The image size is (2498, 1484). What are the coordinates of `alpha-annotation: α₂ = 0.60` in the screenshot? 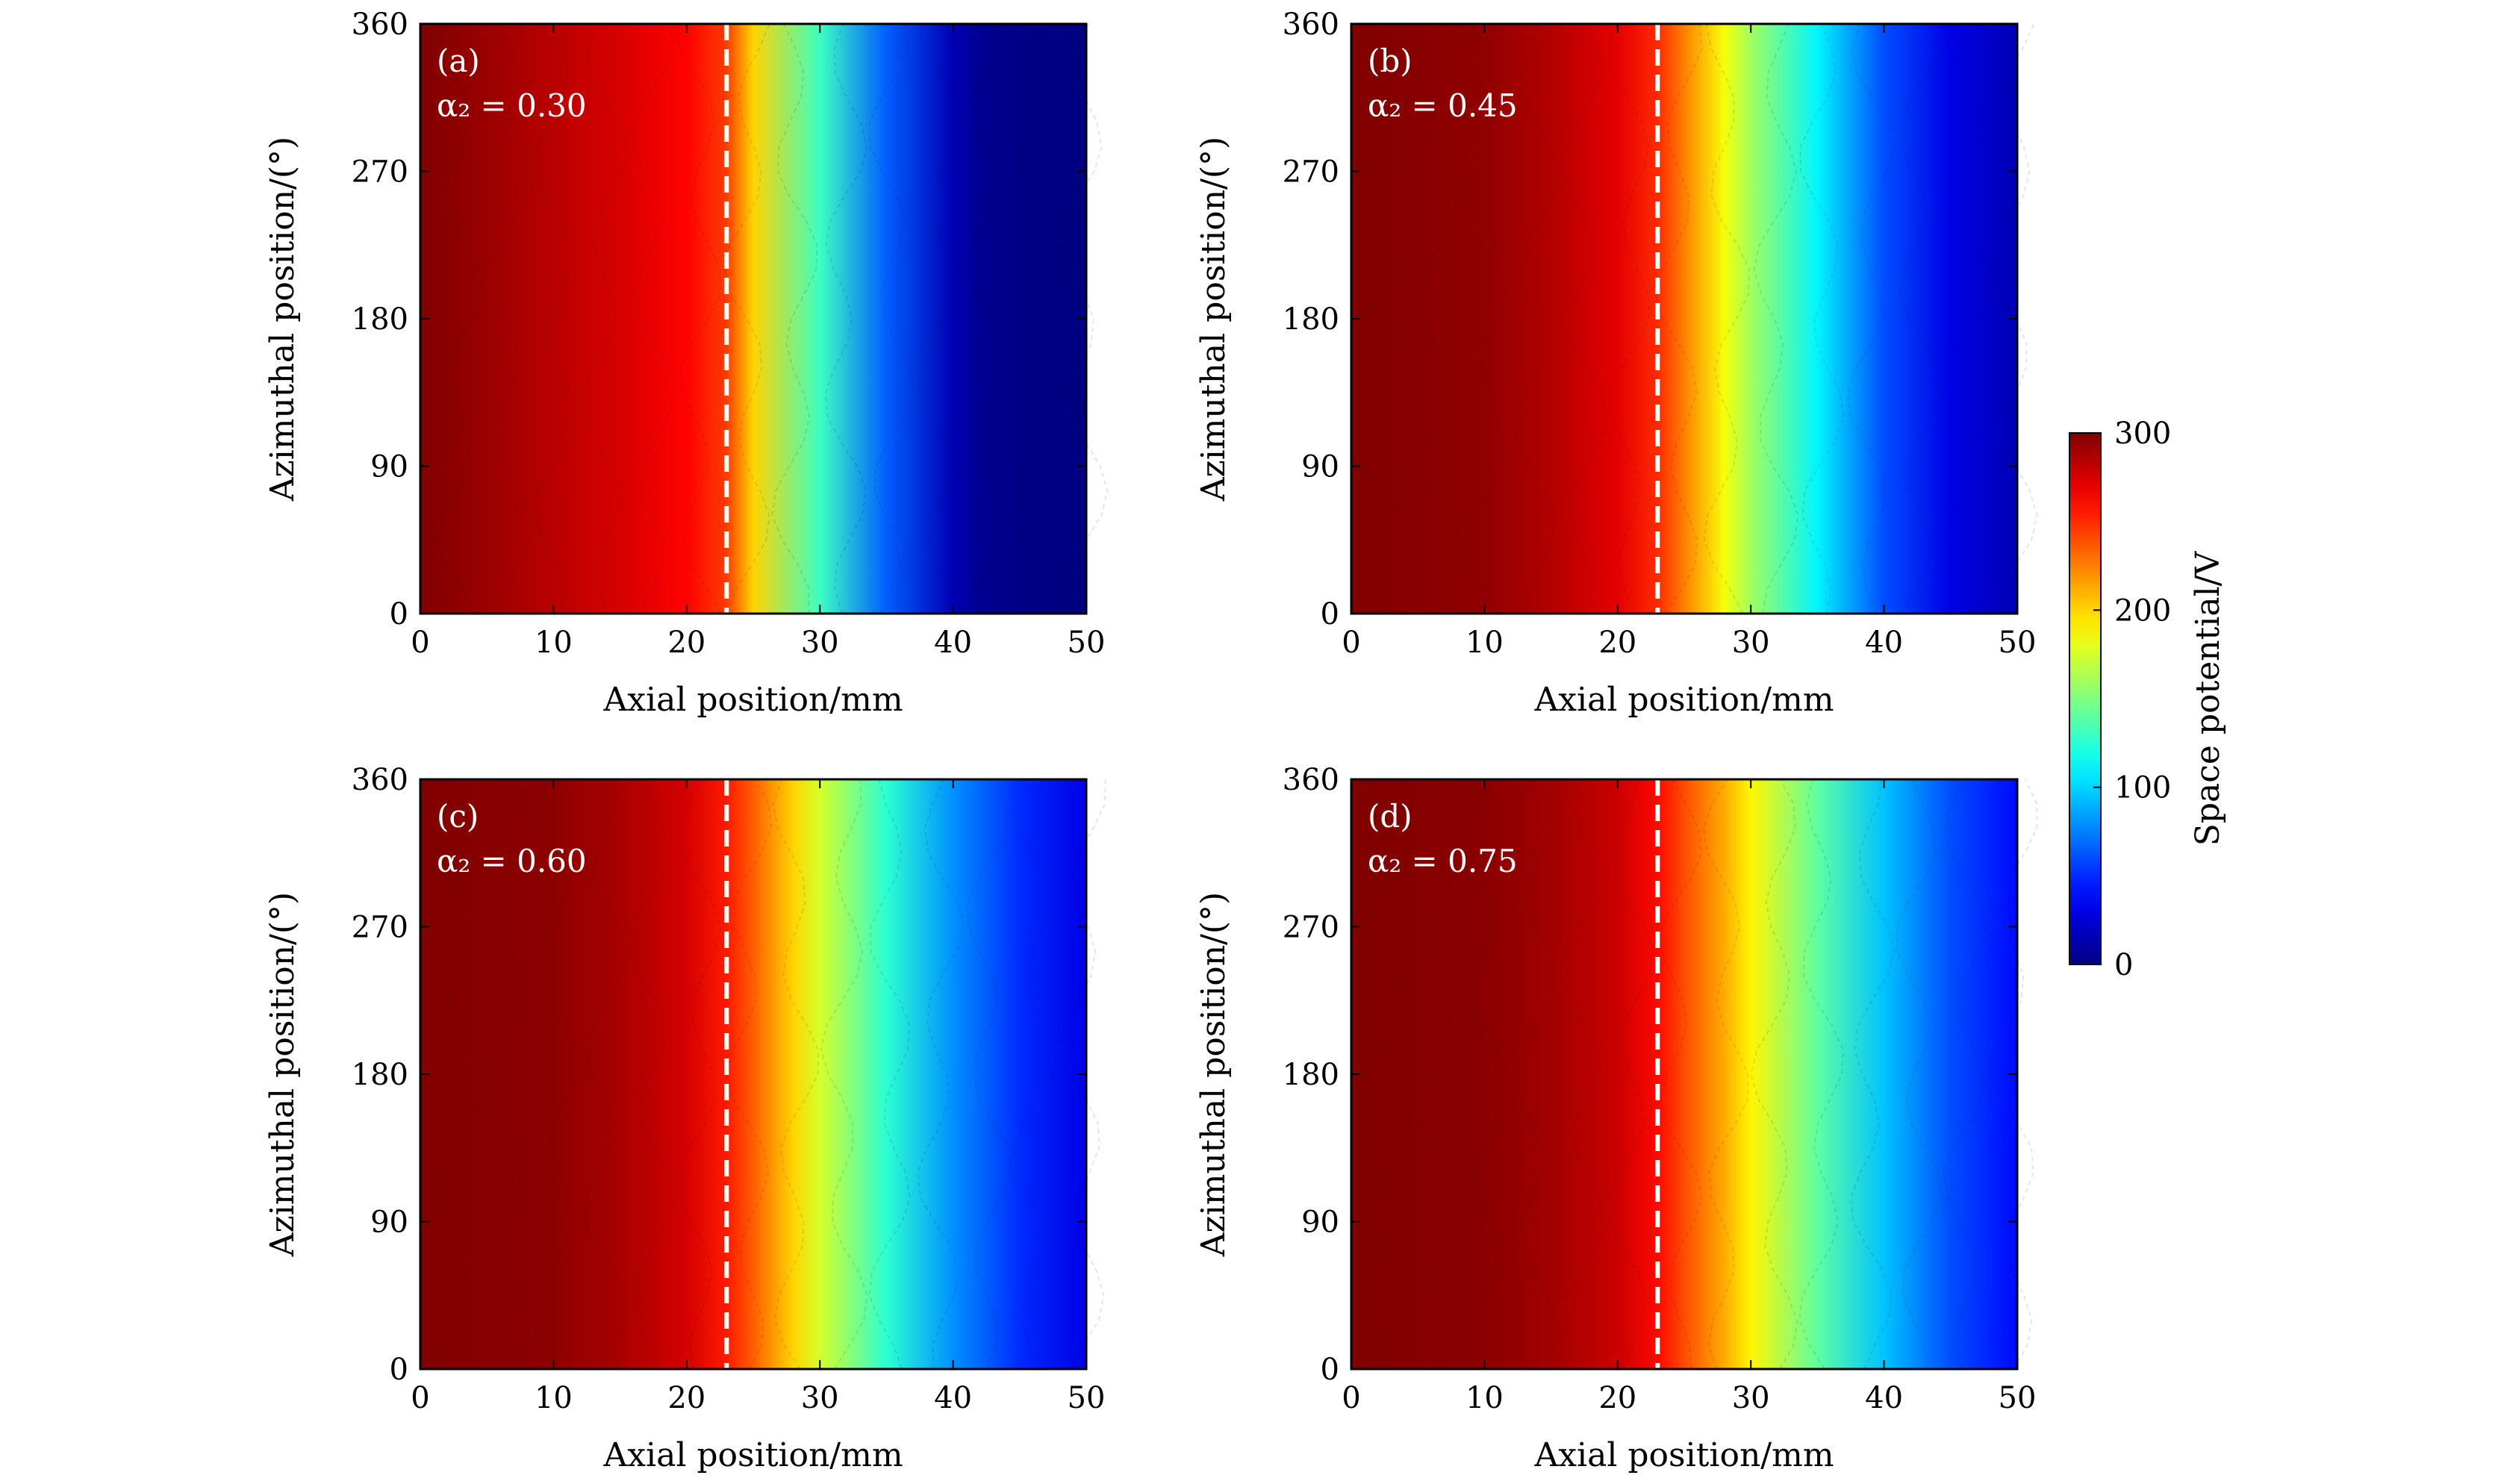 It's located at (512, 861).